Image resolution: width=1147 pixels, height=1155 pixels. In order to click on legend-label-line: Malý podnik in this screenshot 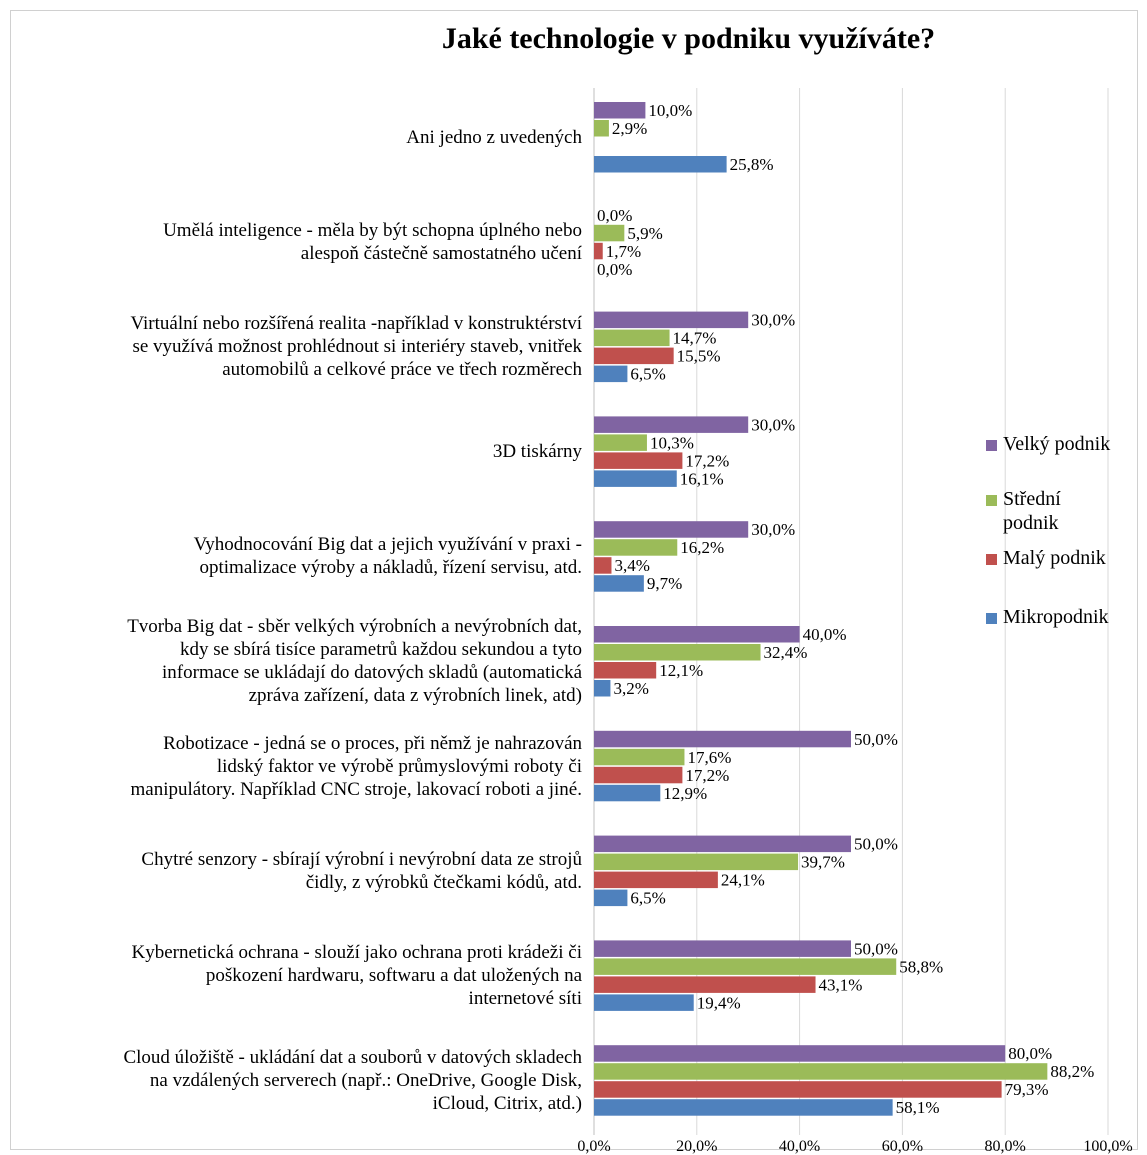, I will do `click(1046, 558)`.